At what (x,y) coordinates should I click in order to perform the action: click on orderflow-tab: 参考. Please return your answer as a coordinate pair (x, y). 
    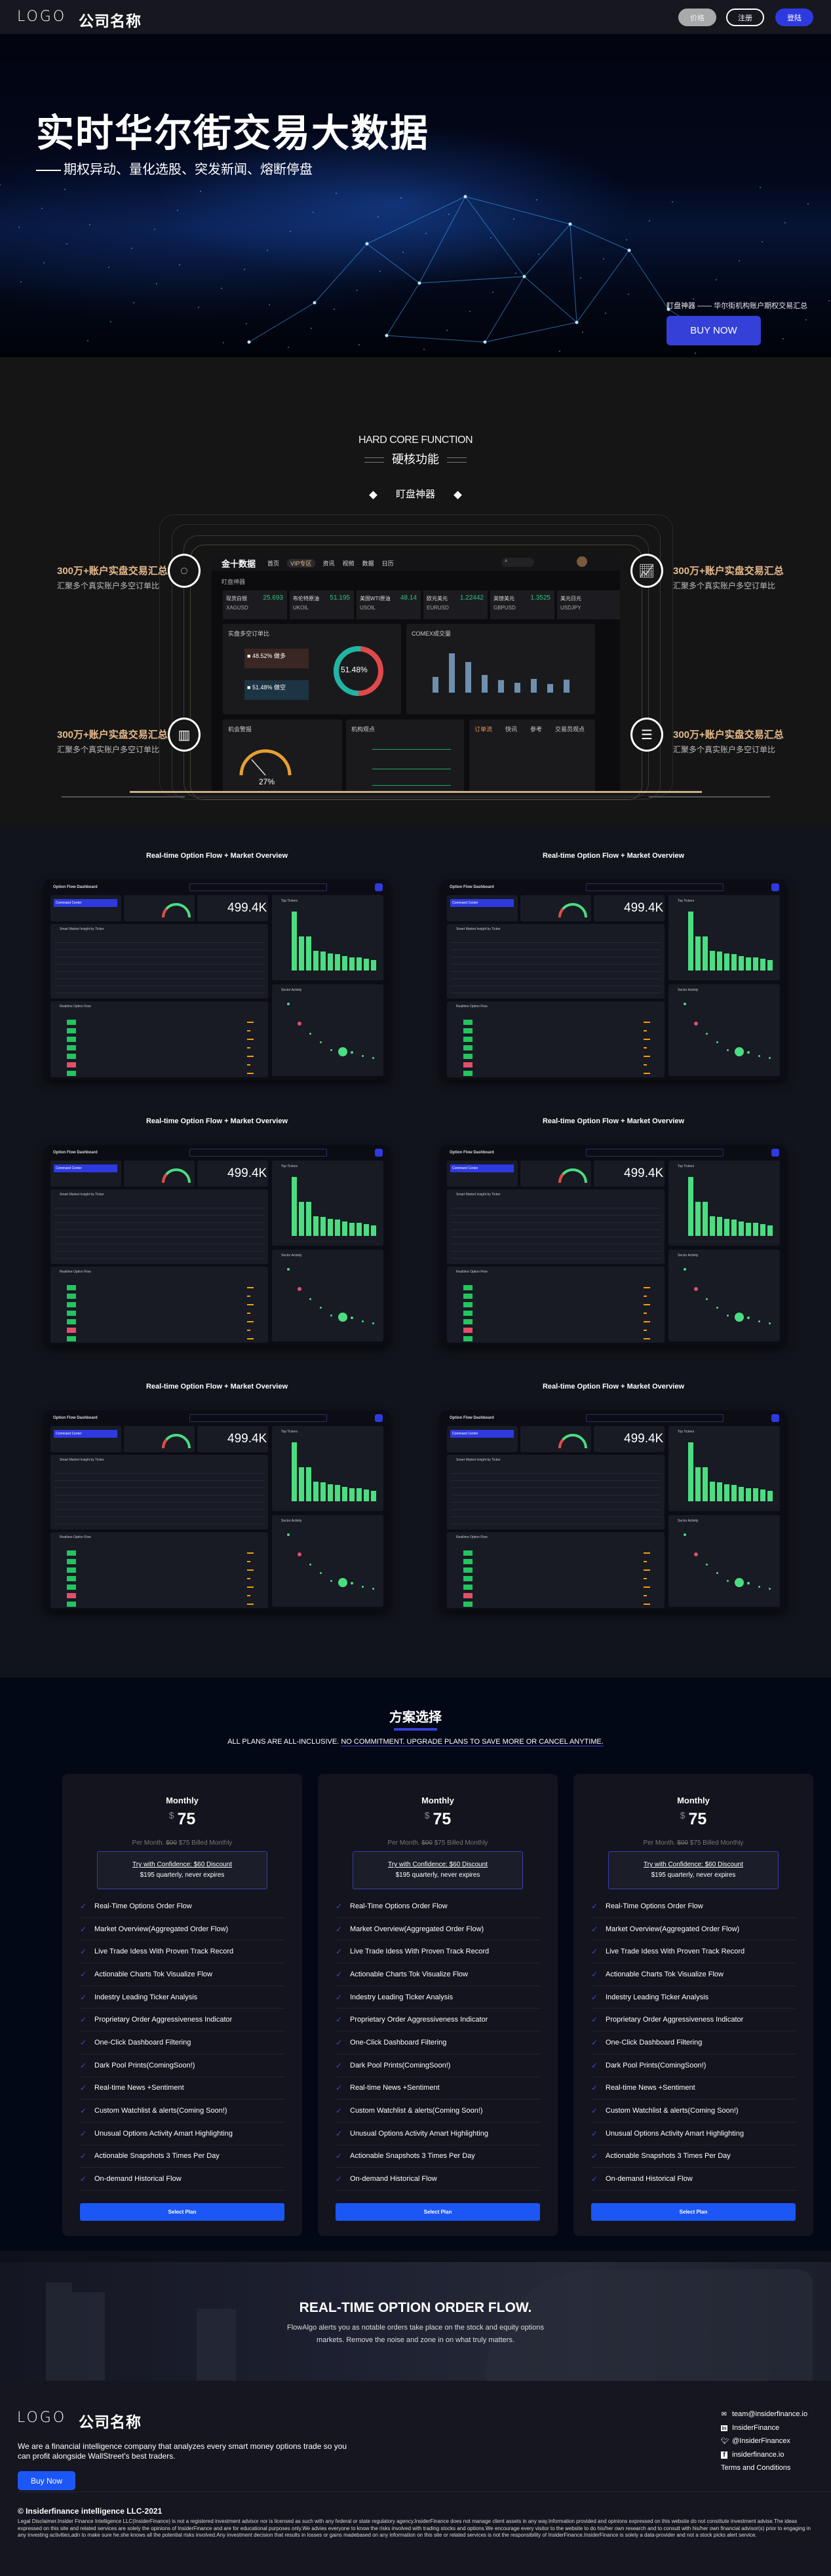
    Looking at the image, I should click on (536, 729).